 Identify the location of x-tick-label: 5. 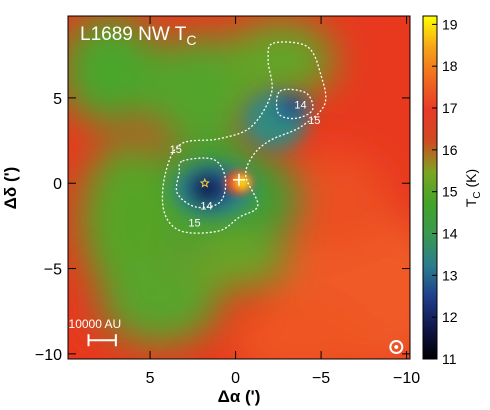
(150, 378).